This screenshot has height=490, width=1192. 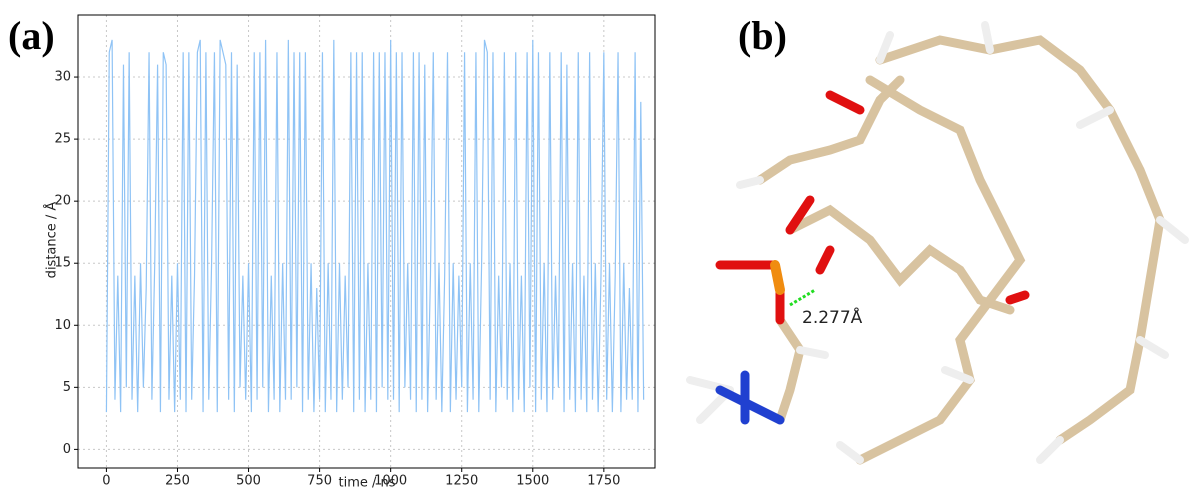 What do you see at coordinates (248, 481) in the screenshot?
I see `x-tick-label: 500` at bounding box center [248, 481].